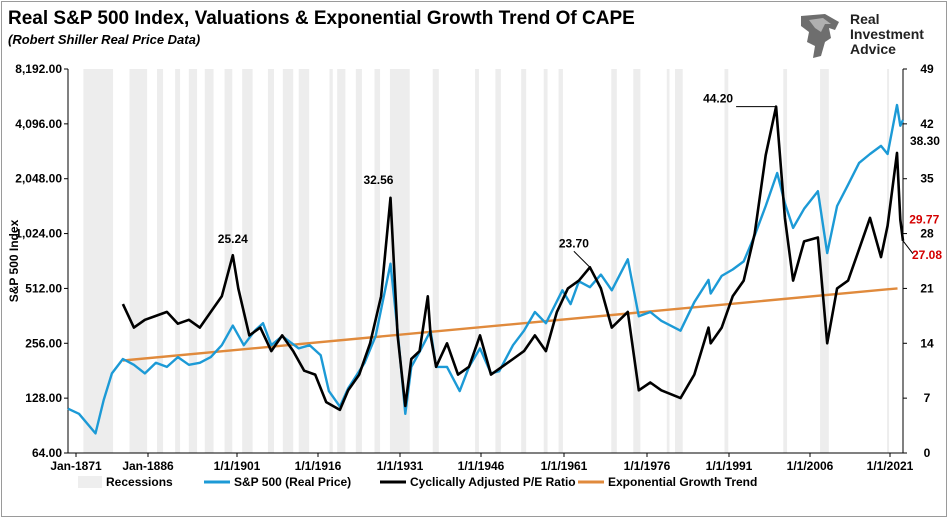  What do you see at coordinates (139, 482) in the screenshot?
I see `legend-label: Recessions` at bounding box center [139, 482].